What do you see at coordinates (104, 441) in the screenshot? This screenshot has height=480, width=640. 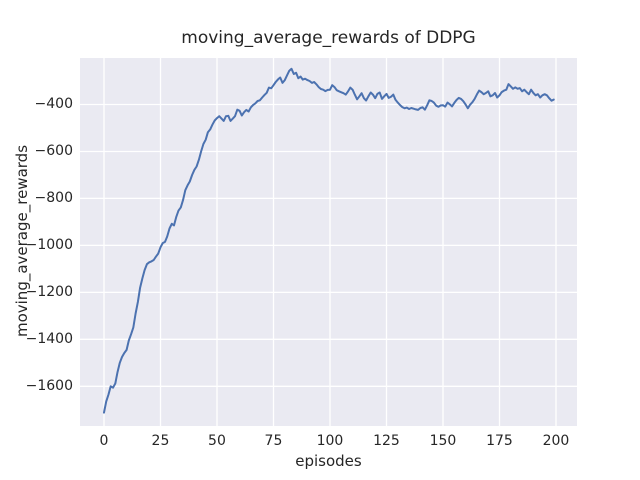 I see `x-tick-label: 0` at bounding box center [104, 441].